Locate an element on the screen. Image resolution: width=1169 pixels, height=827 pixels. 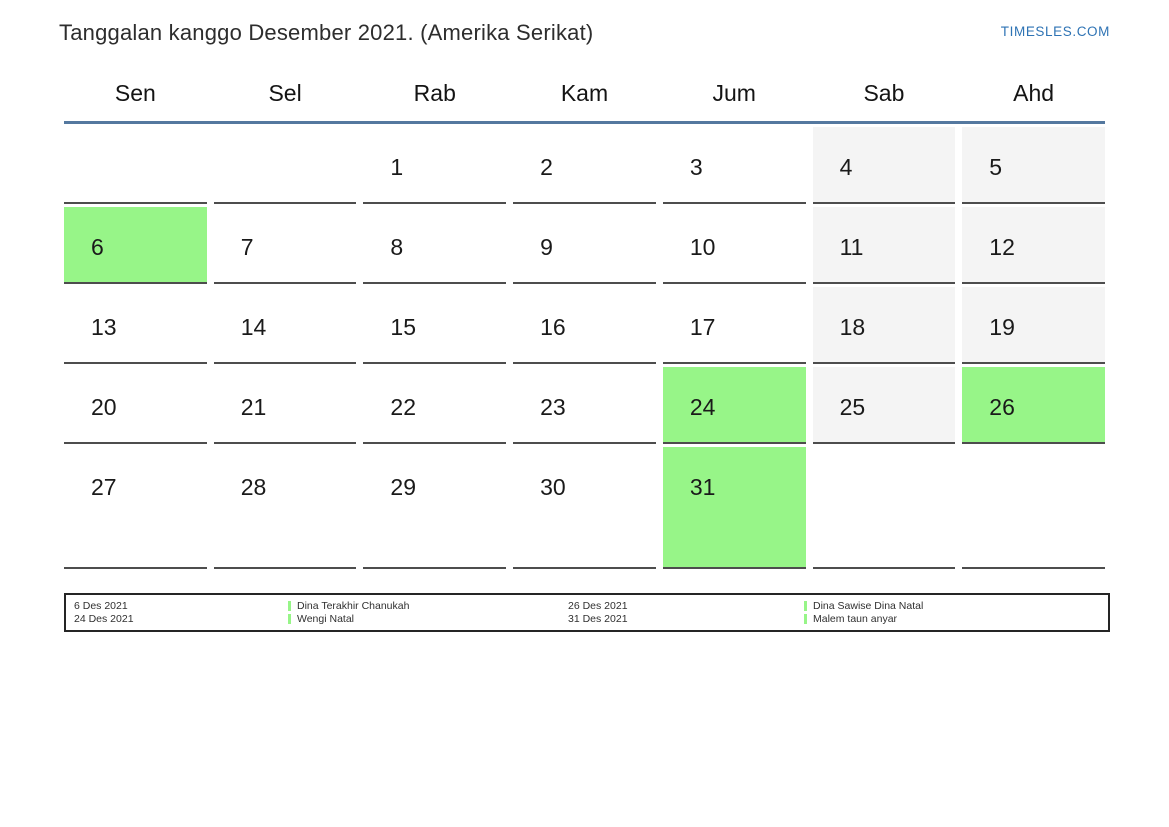
calendar-cell-5: 5 is located at coordinates (1033, 164).